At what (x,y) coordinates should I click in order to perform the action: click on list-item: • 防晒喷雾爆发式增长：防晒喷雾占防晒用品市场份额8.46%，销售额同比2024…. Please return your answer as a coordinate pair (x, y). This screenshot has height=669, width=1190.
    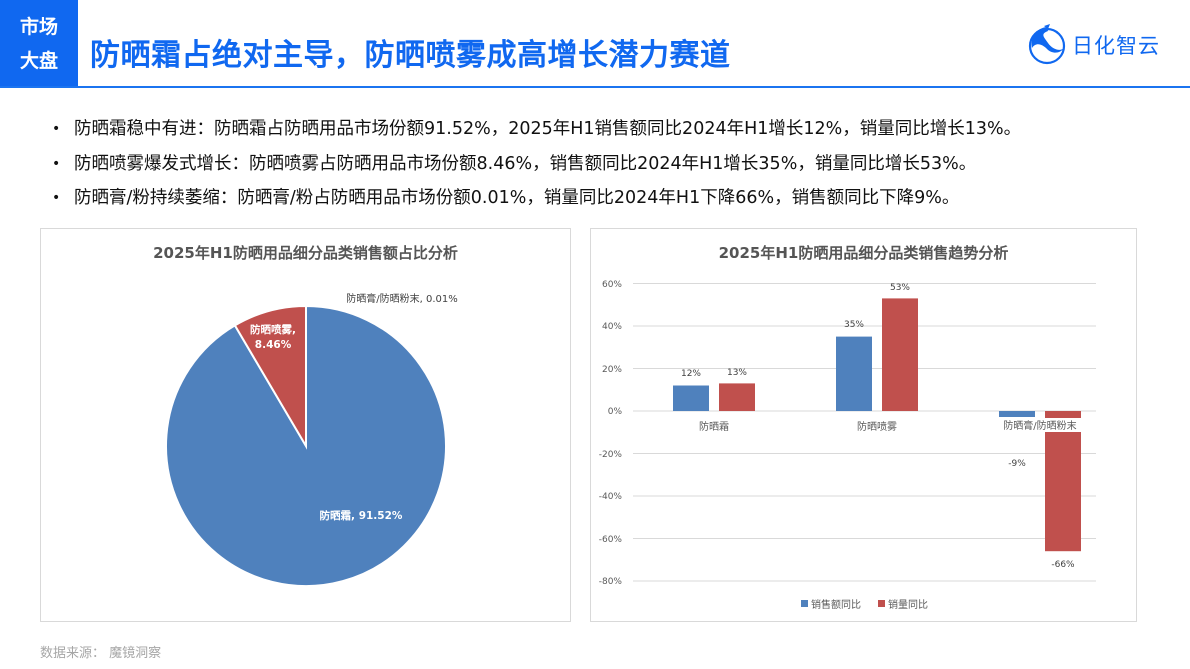
    Looking at the image, I should click on (536, 164).